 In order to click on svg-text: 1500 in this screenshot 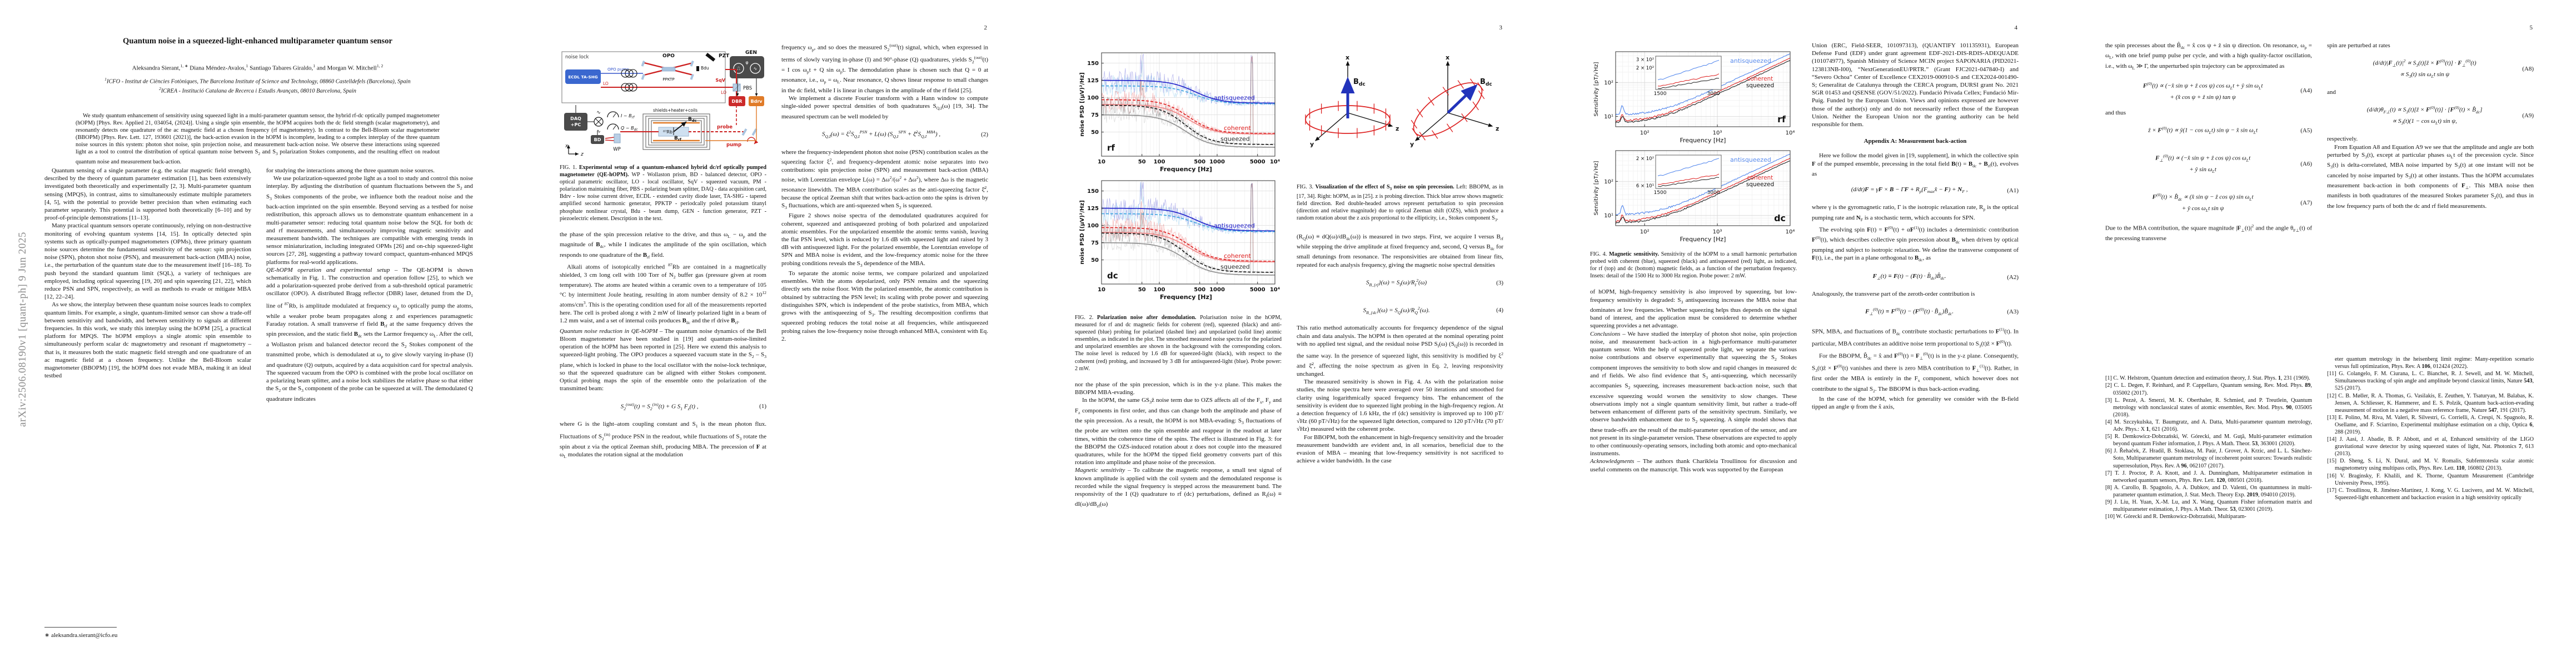, I will do `click(1660, 94)`.